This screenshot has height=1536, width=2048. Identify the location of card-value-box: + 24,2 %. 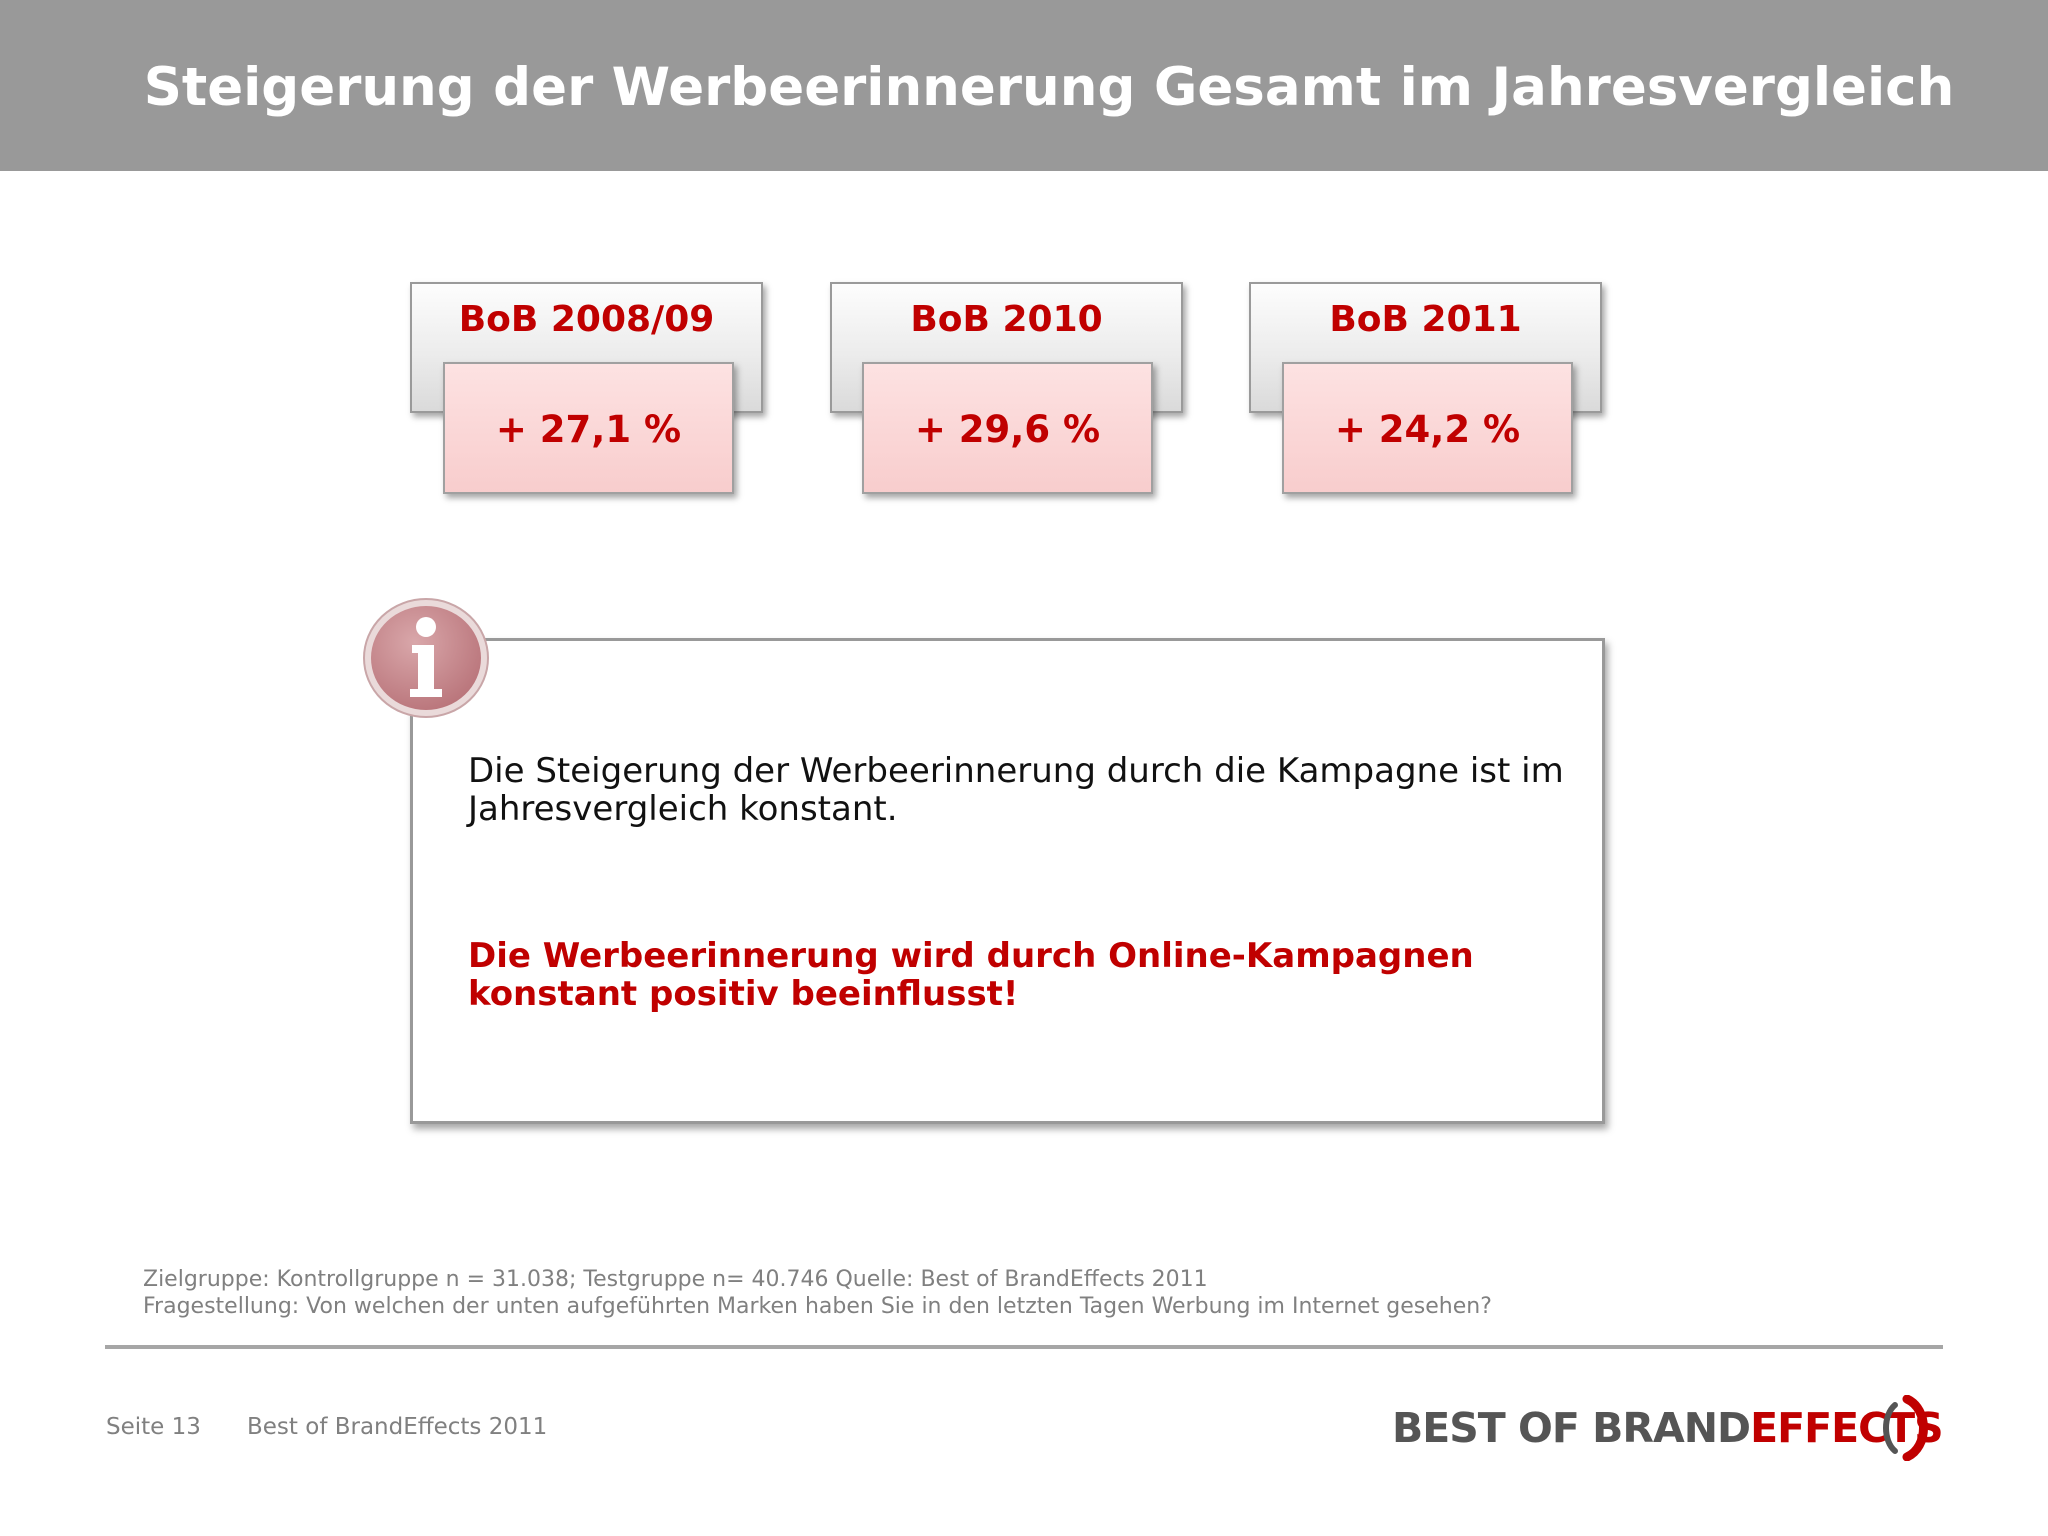
(1427, 428).